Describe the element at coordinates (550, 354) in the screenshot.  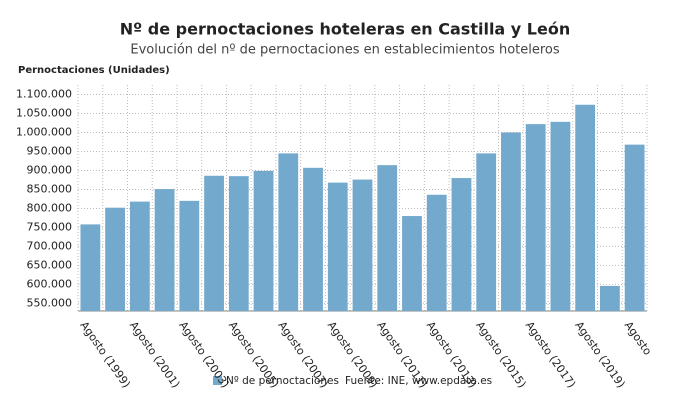
I see `x-tick-label: Agosto (2017)` at that location.